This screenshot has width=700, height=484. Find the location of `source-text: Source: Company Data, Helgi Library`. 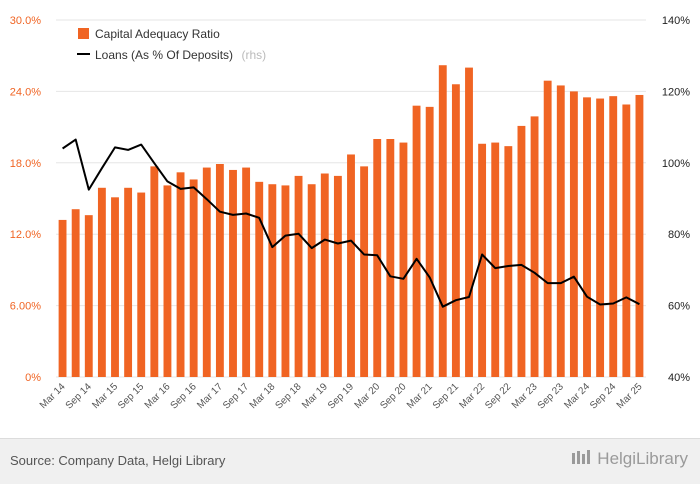

source-text: Source: Company Data, Helgi Library is located at coordinates (118, 460).